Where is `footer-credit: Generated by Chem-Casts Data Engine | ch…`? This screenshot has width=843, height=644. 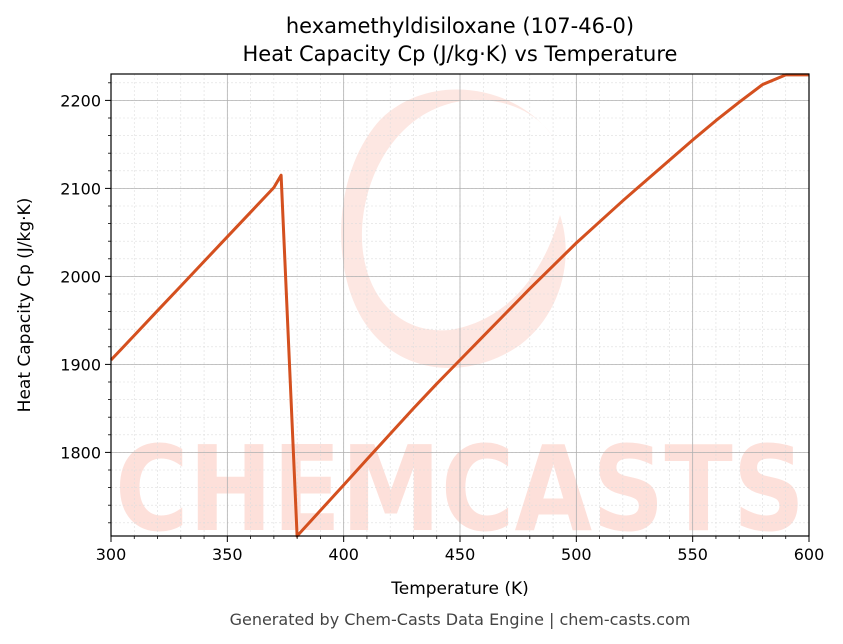 footer-credit: Generated by Chem-Casts Data Engine | ch… is located at coordinates (460, 619).